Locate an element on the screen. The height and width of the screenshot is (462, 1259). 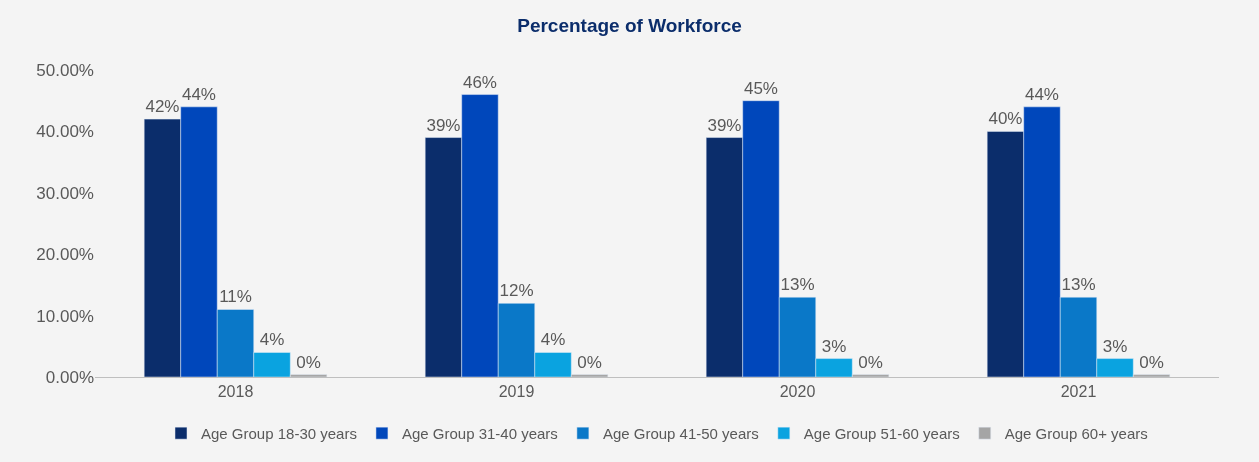
data-label: 12% is located at coordinates (516, 291).